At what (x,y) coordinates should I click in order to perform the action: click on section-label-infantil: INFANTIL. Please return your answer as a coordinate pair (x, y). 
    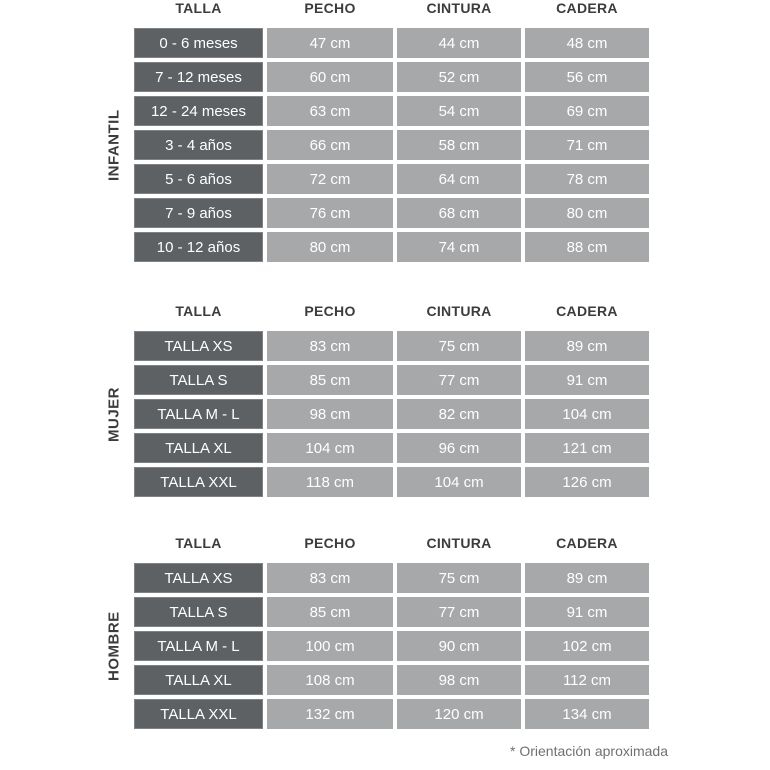
    Looking at the image, I should click on (114, 145).